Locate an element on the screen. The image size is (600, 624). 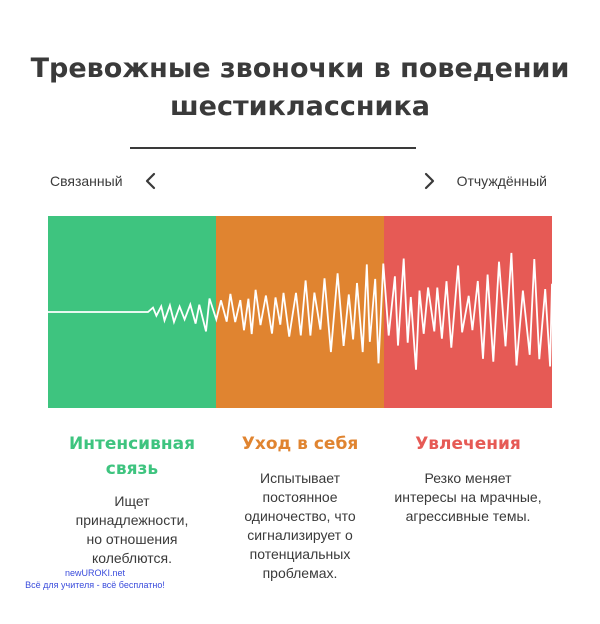
watermark-slogan: Всё для учителя - всё бесплатно! is located at coordinates (95, 585).